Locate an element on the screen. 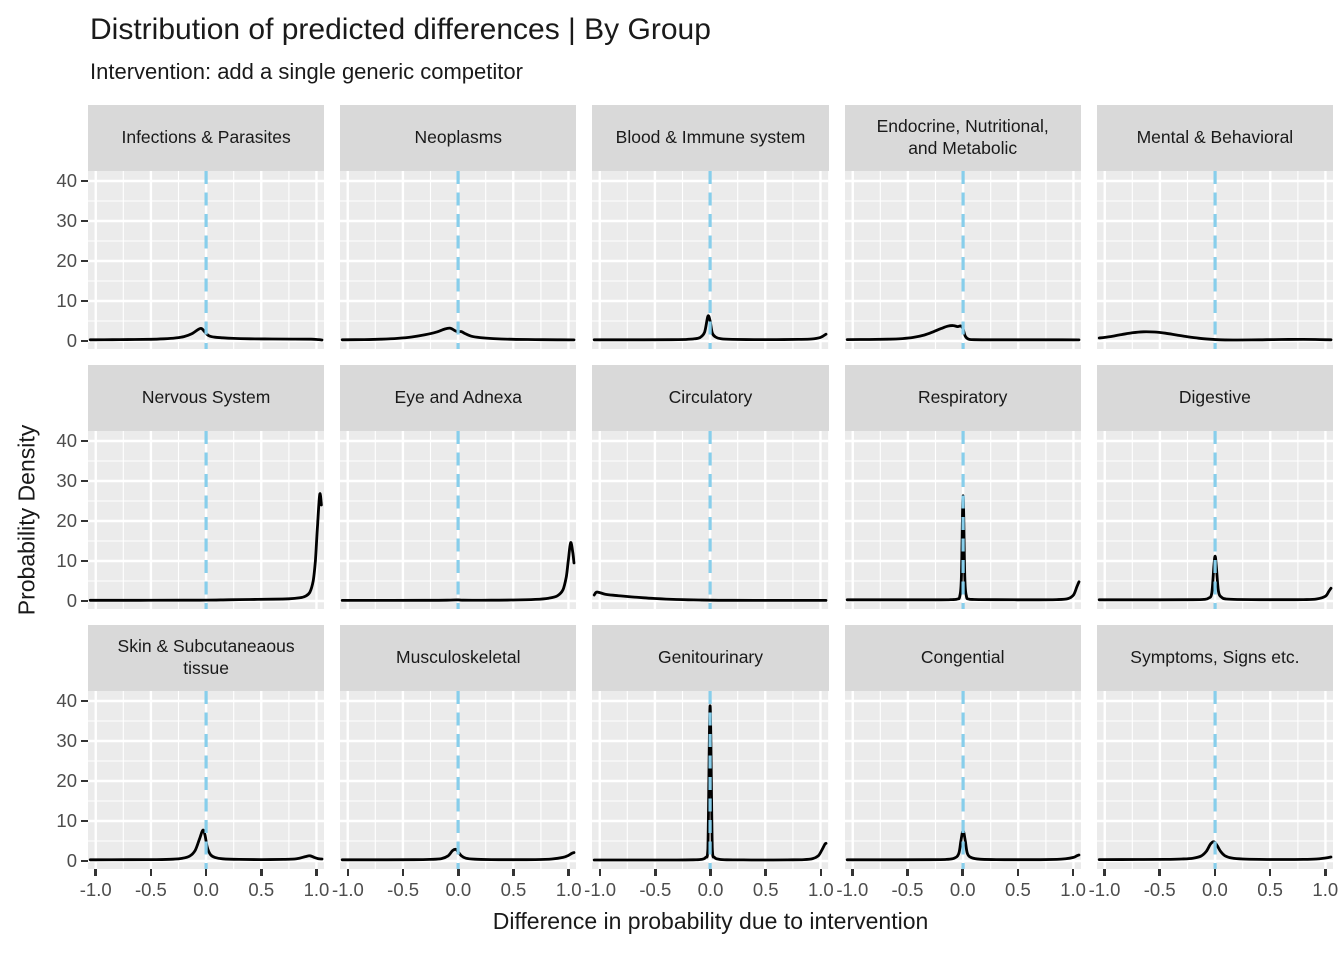  facet-panel-respiratory is located at coordinates (962, 520).